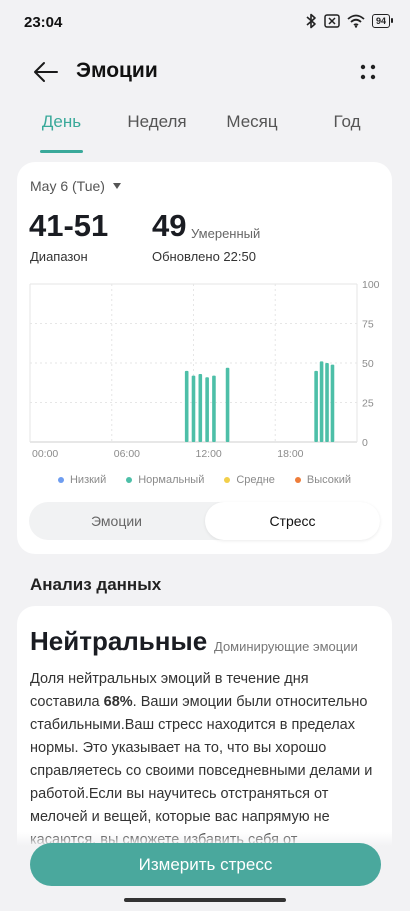 The width and height of the screenshot is (410, 911). What do you see at coordinates (116, 521) in the screenshot?
I see `emotions-toggle: Эмоции` at bounding box center [116, 521].